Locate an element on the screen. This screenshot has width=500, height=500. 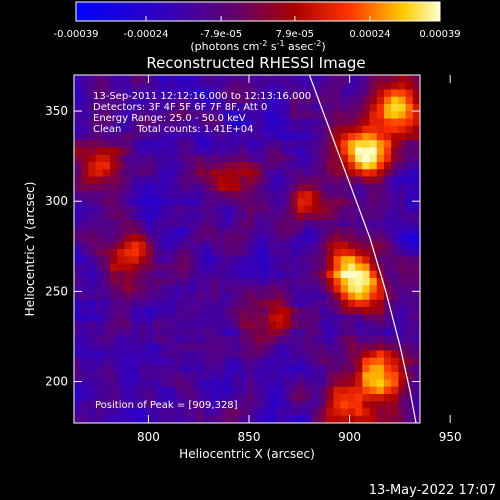
colorbar-tick-label: -0.00039 is located at coordinates (76, 34).